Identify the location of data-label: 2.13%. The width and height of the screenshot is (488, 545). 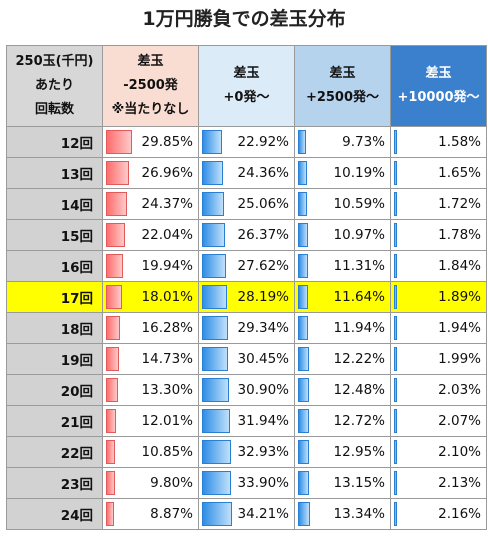
(459, 483).